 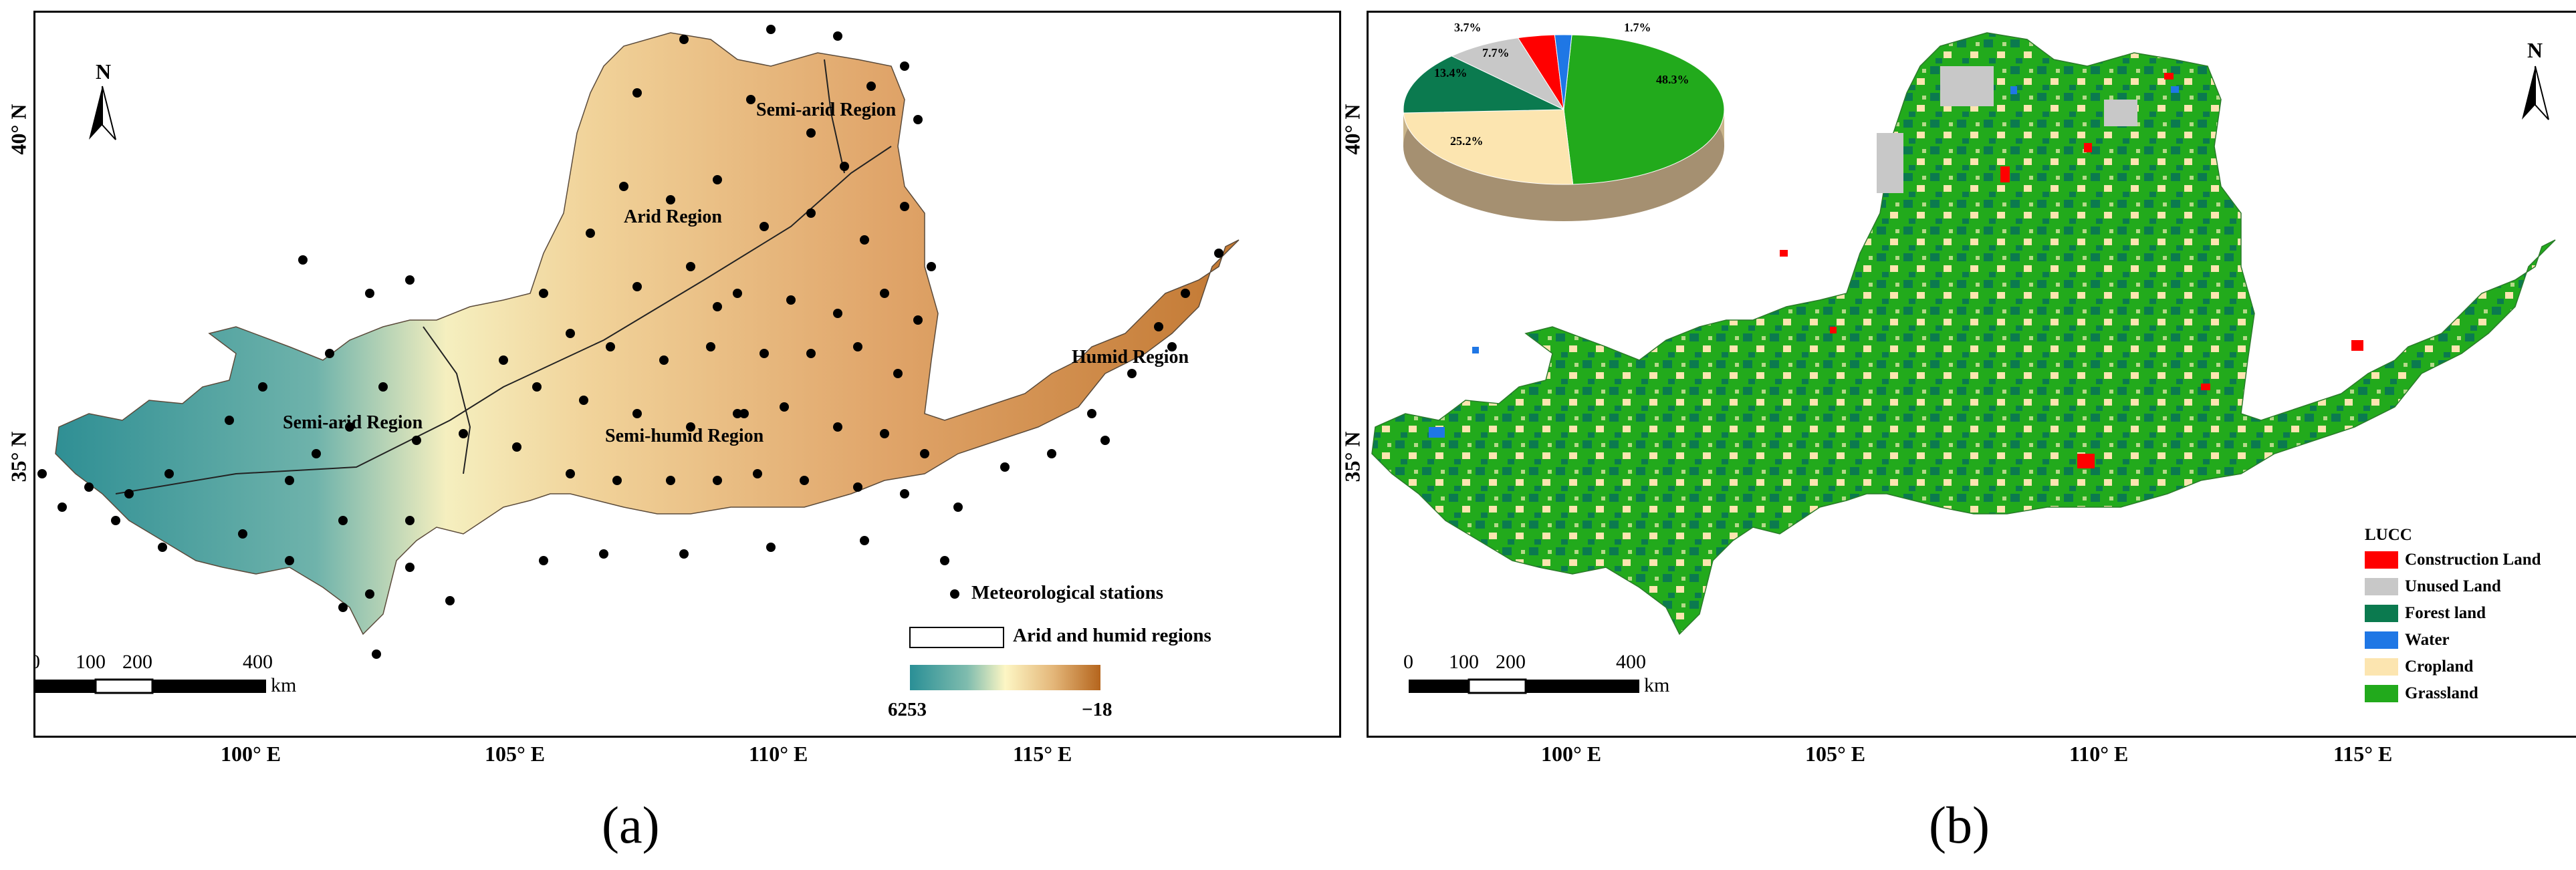 What do you see at coordinates (18, 456) in the screenshot?
I see `lat-label-a-35: 35° N` at bounding box center [18, 456].